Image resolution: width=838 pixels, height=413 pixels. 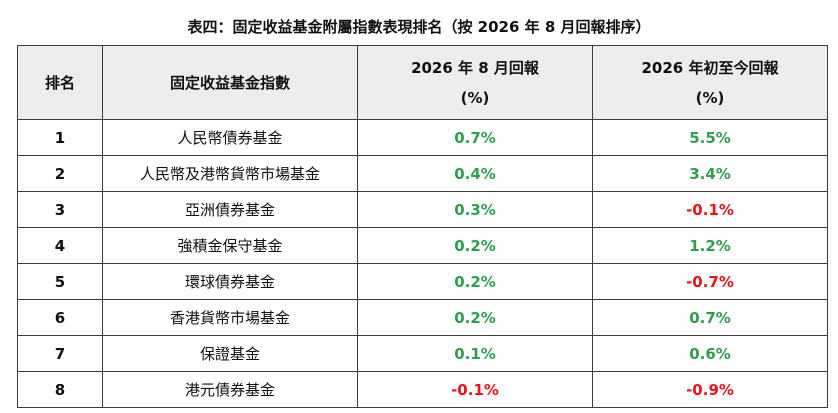 I want to click on fund-name-cell: 人民幣及港幣貨幣市場基金, so click(x=230, y=173).